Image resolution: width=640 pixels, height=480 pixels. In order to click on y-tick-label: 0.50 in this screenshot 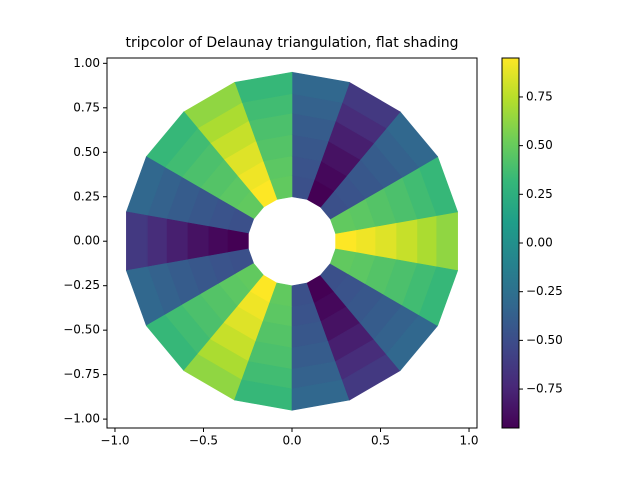, I will do `click(86, 152)`.